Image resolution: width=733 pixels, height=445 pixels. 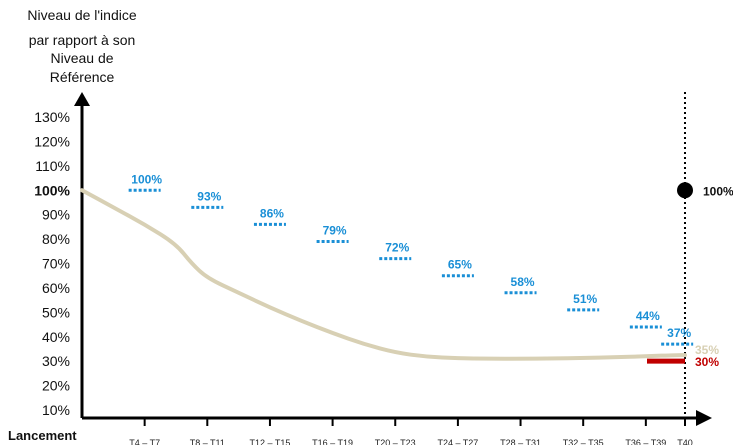 I want to click on x-tick-label: T36 – T39, so click(x=645, y=441).